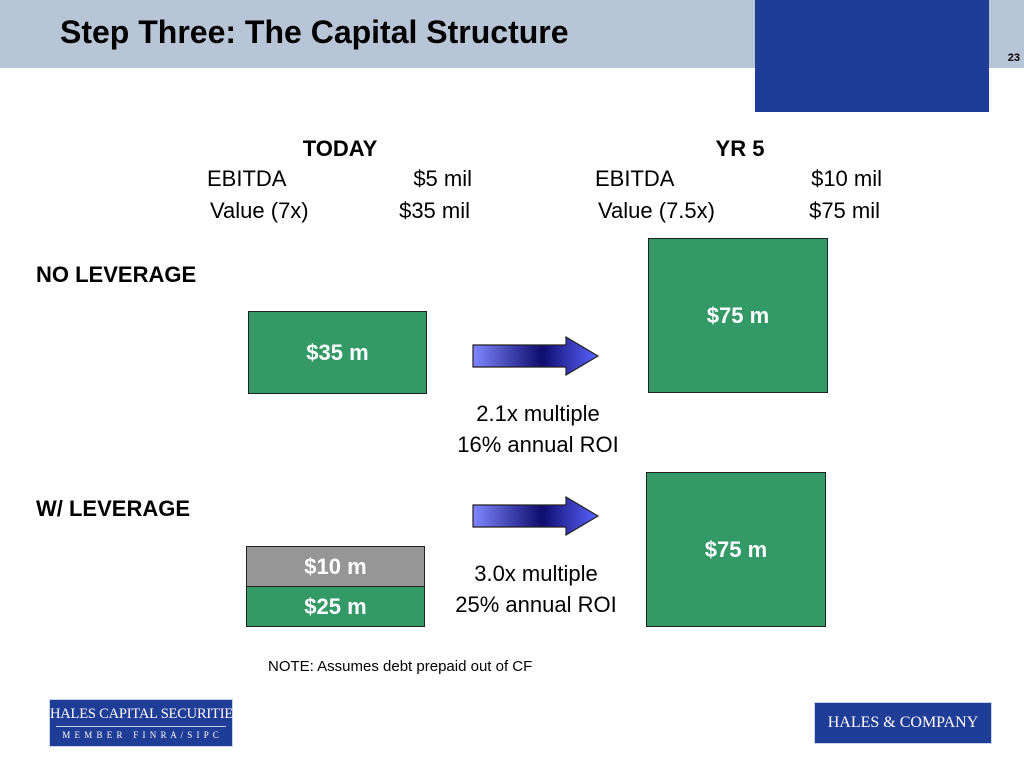  What do you see at coordinates (141, 726) in the screenshot?
I see `logo-divider` at bounding box center [141, 726].